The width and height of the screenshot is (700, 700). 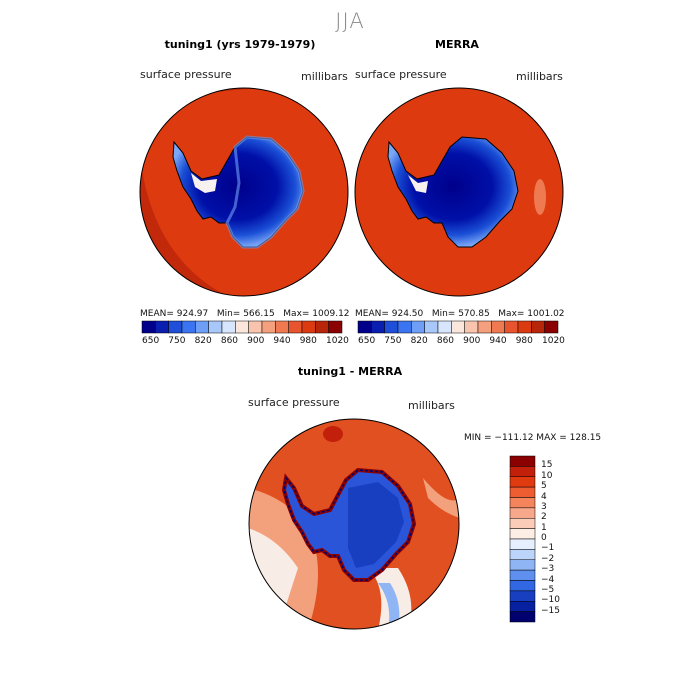 I want to click on merra-colorbar-ticks: 650 750 820 860 900 940 980 1020, so click(x=461, y=342).